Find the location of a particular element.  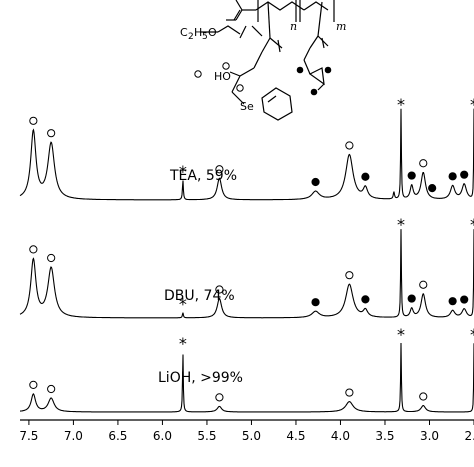

x-tick-label-1: 7.0 is located at coordinates (73, 436).